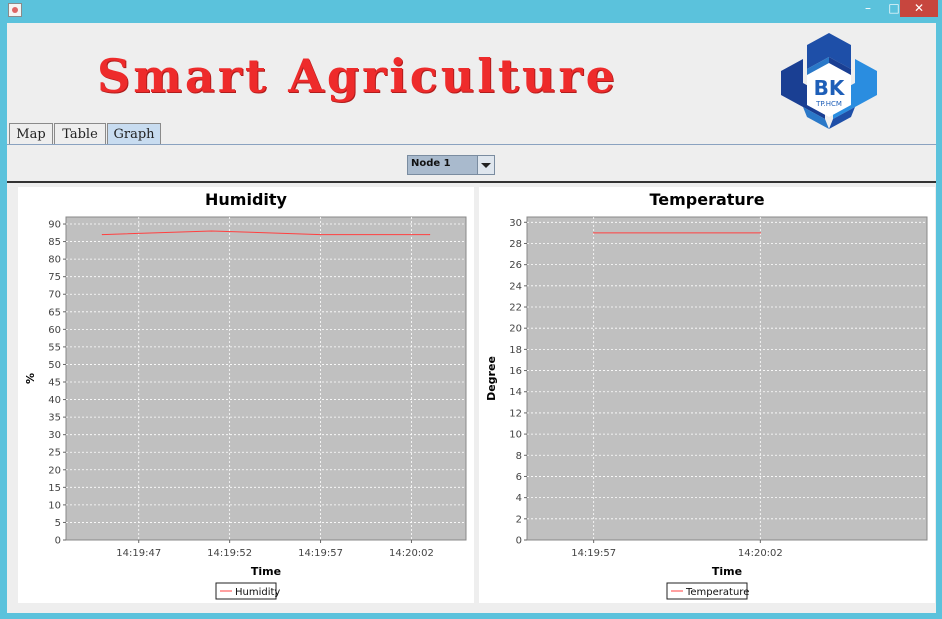 This screenshot has width=942, height=619. What do you see at coordinates (54, 453) in the screenshot?
I see `y-tick-label: 25` at bounding box center [54, 453].